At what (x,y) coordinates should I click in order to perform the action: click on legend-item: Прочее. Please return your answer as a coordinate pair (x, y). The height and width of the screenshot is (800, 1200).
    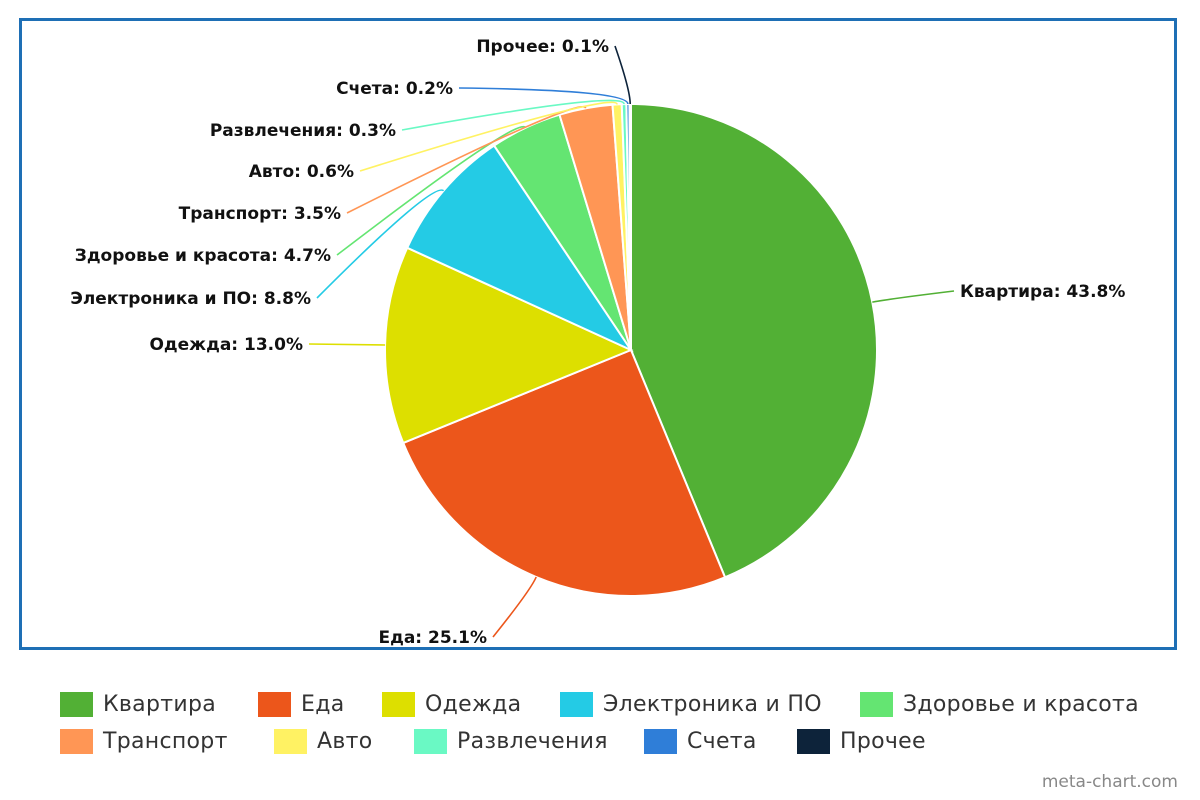
    Looking at the image, I should click on (872, 741).